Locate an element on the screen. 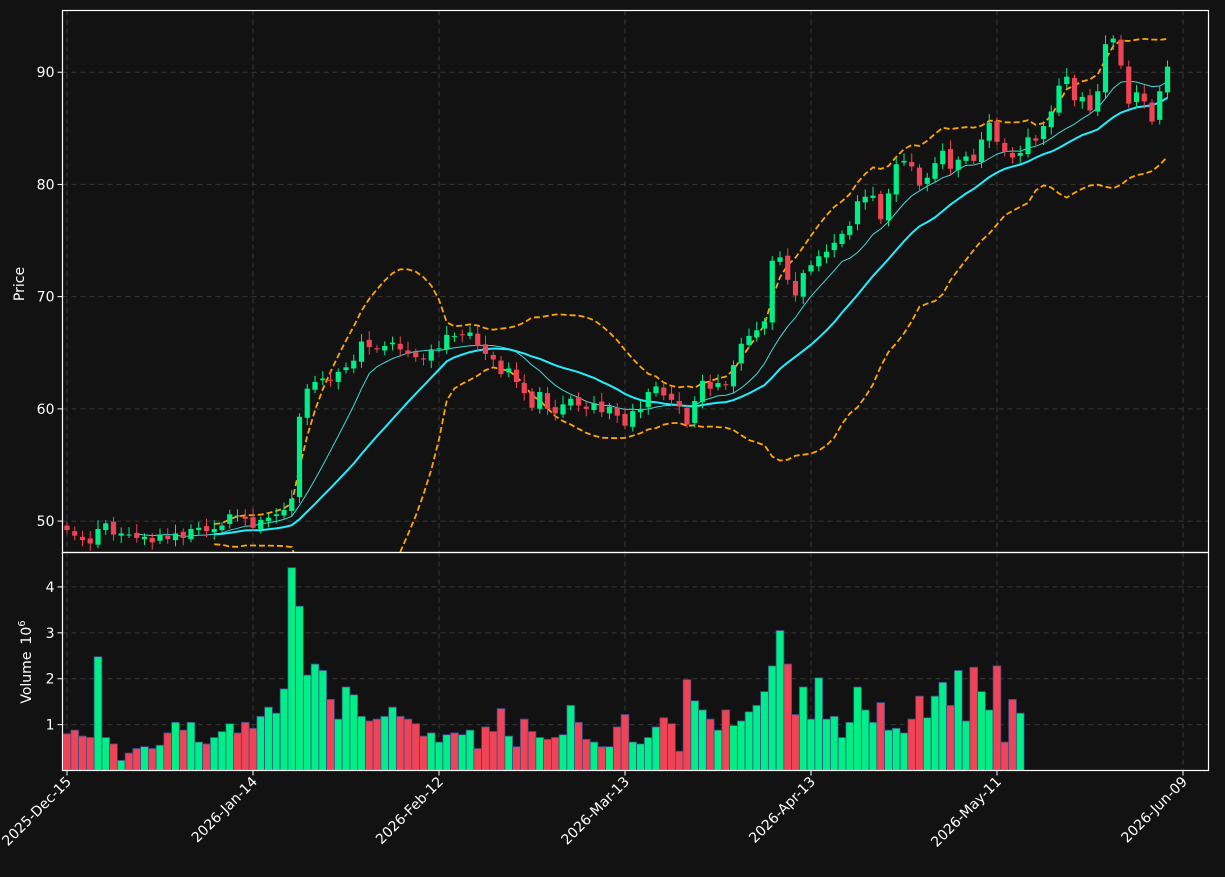  volume-y-ticks: 1 2 3 4 is located at coordinates (54, 657).